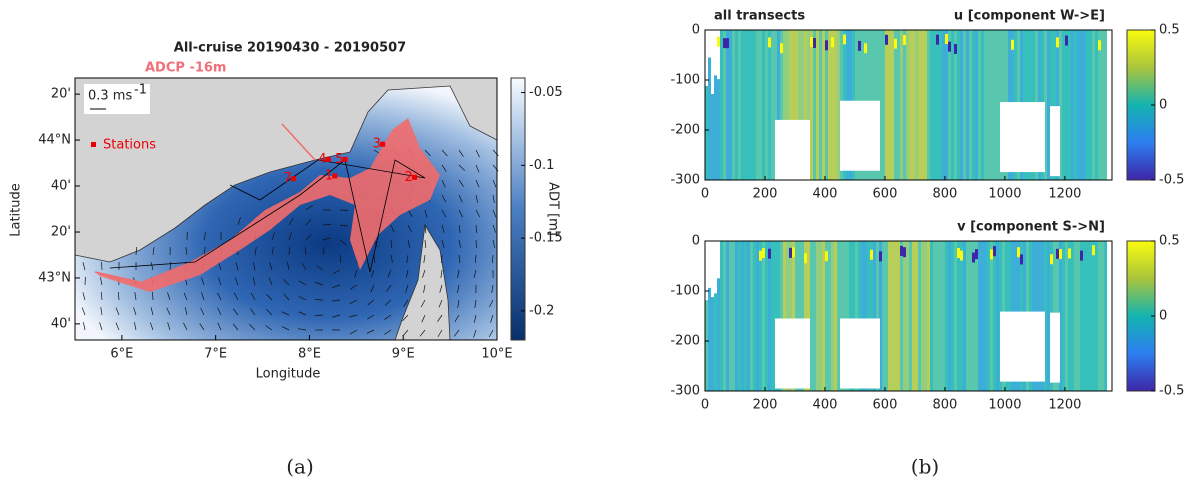 The image size is (1184, 489). Describe the element at coordinates (685, 80) in the screenshot. I see `y-tick-label: -100` at that location.